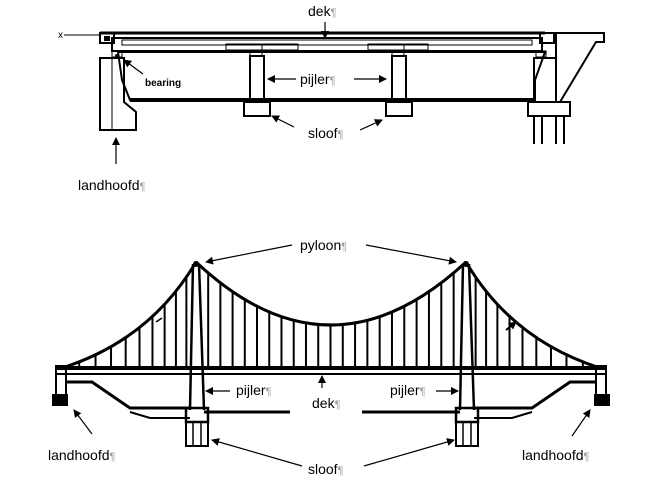 The image size is (666, 489). I want to click on pylon-right, so click(467, 336).